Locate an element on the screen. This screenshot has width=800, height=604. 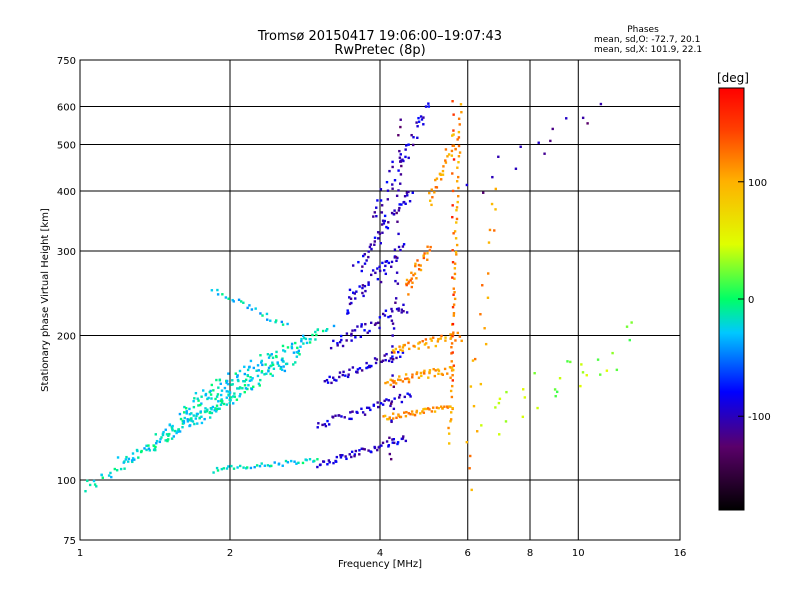
y-tick-label: 75 is located at coordinates (69, 541).